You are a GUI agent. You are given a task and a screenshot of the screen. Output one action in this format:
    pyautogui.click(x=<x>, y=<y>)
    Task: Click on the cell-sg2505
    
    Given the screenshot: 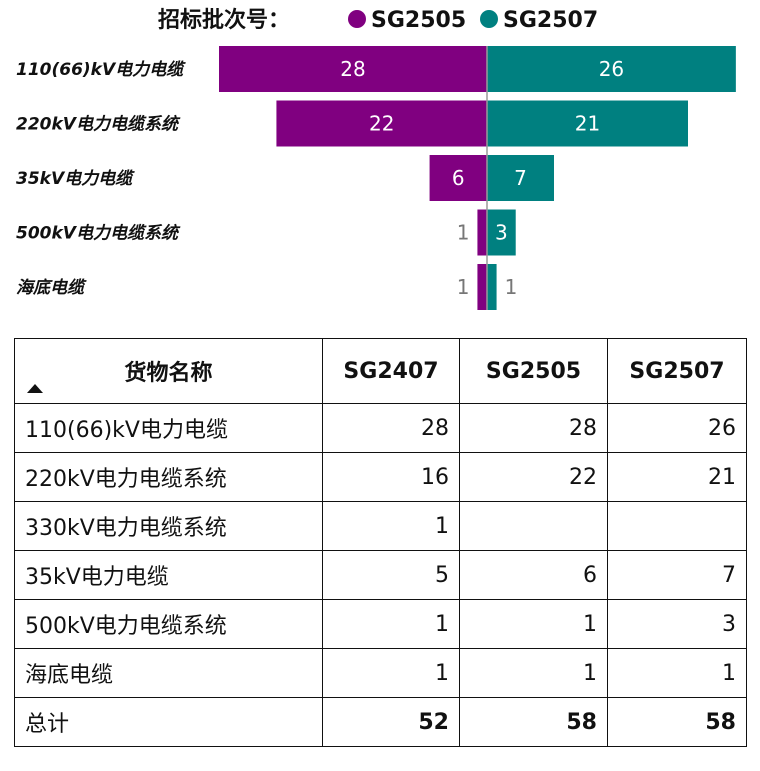 What is the action you would take?
    pyautogui.click(x=533, y=526)
    